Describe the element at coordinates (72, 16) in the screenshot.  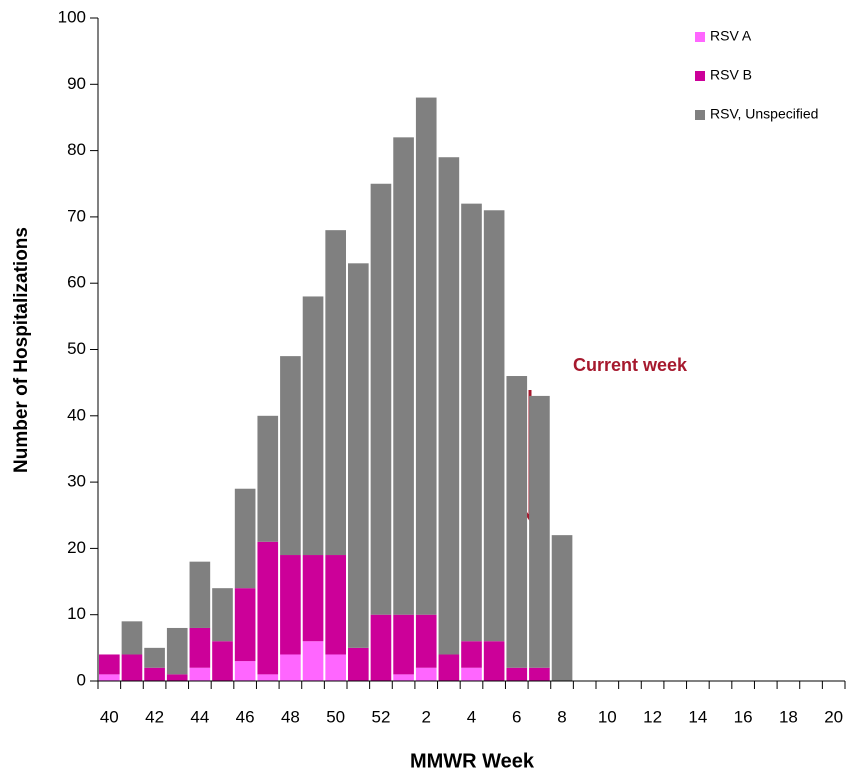
I see `y-tick-label: 100` at that location.